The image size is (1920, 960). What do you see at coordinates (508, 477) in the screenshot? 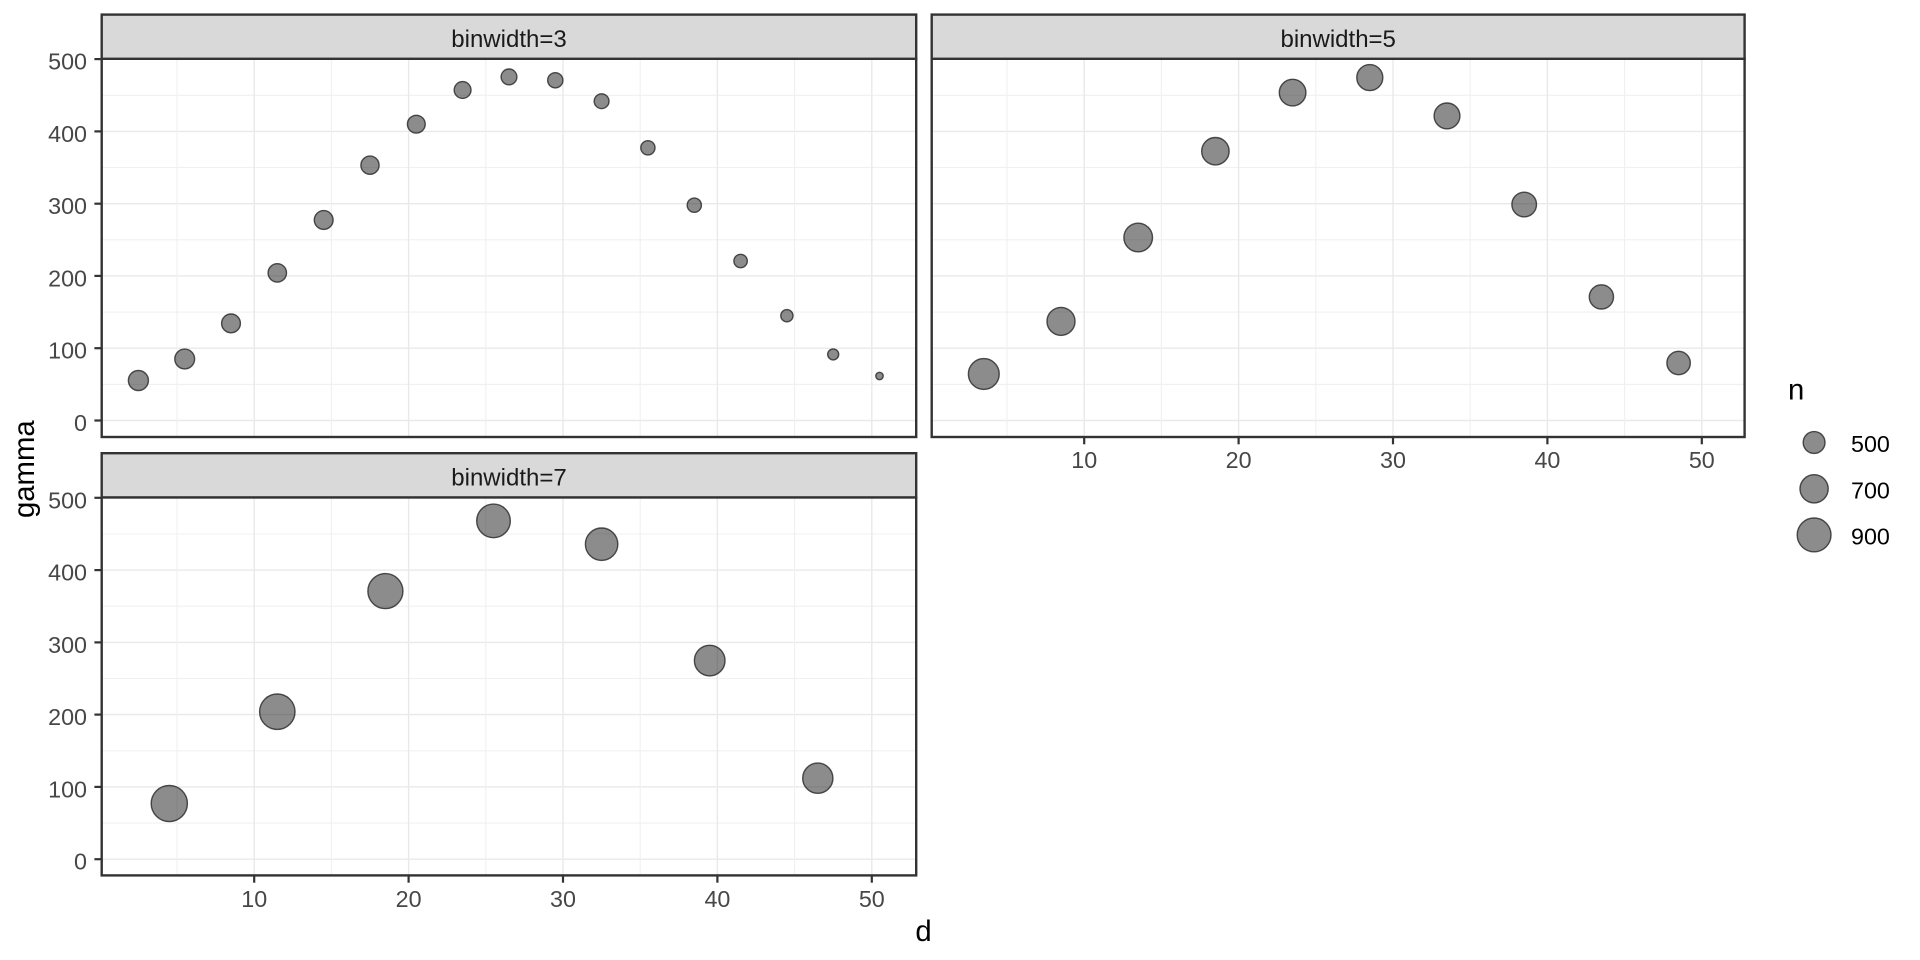
I see `svg-text: binwidth=7` at bounding box center [508, 477].